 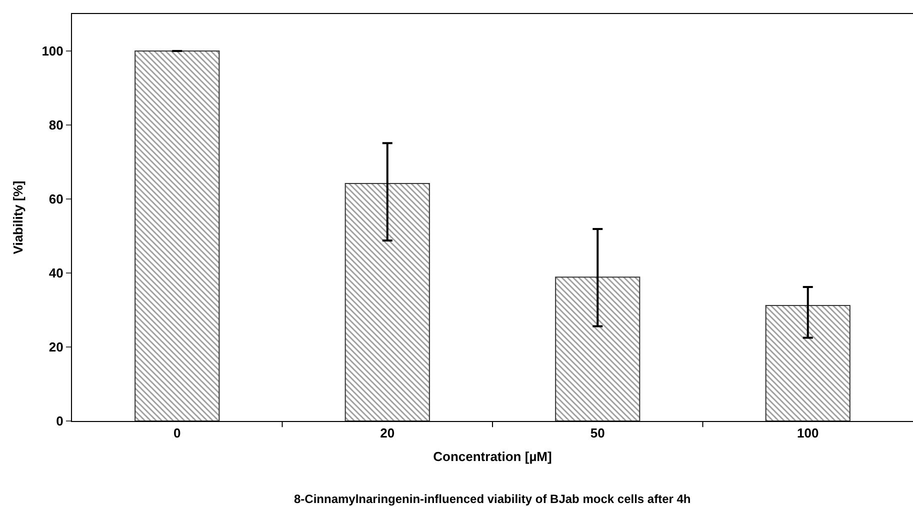 What do you see at coordinates (56, 273) in the screenshot?
I see `y-tick-label: 40` at bounding box center [56, 273].